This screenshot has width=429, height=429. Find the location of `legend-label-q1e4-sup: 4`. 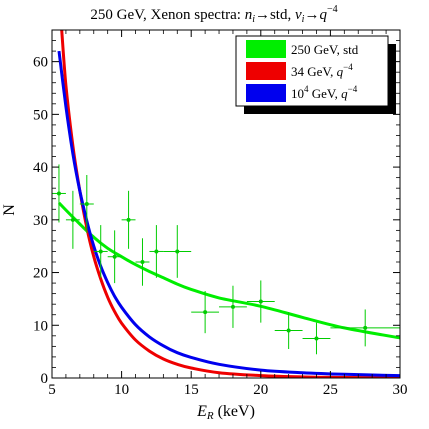

legend-label-q1e4-sup: 4 is located at coordinates (306, 89).